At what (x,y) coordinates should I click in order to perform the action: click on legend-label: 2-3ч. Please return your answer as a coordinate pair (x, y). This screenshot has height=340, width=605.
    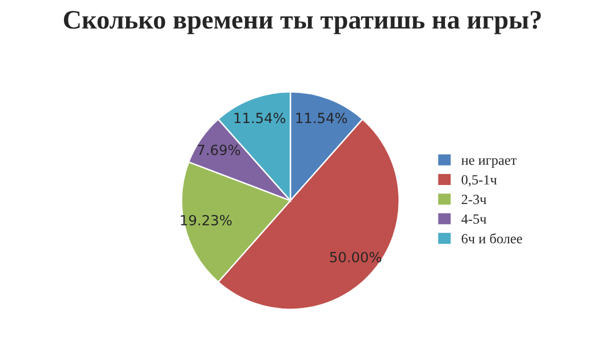
    Looking at the image, I should click on (474, 199).